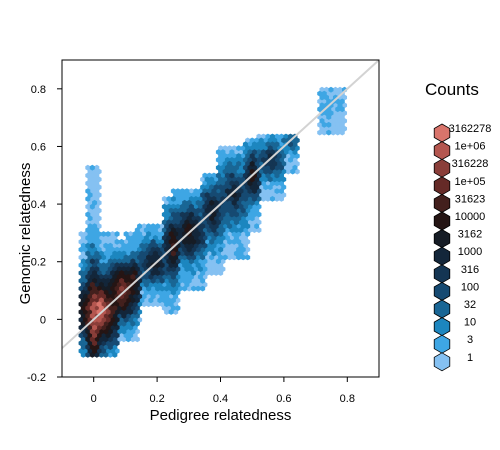 This screenshot has height=450, width=500. What do you see at coordinates (470, 323) in the screenshot?
I see `legend-label: 10` at bounding box center [470, 323].